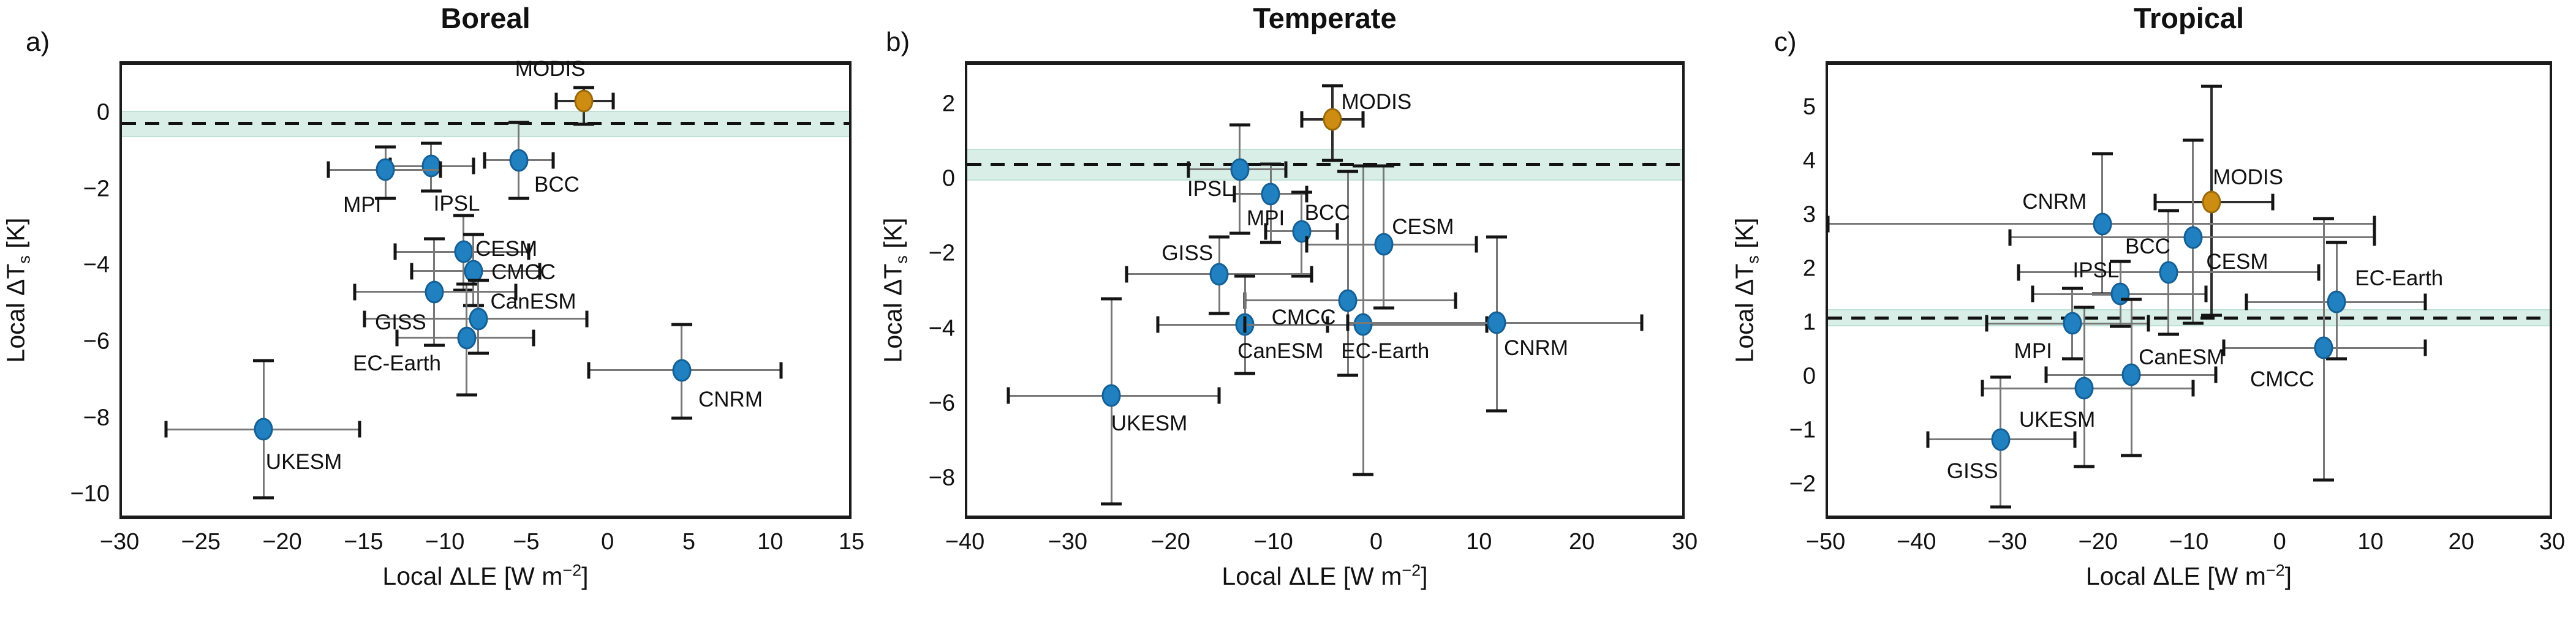 The width and height of the screenshot is (2576, 619). I want to click on xerr-cap-left-b-IPSL, so click(1188, 169).